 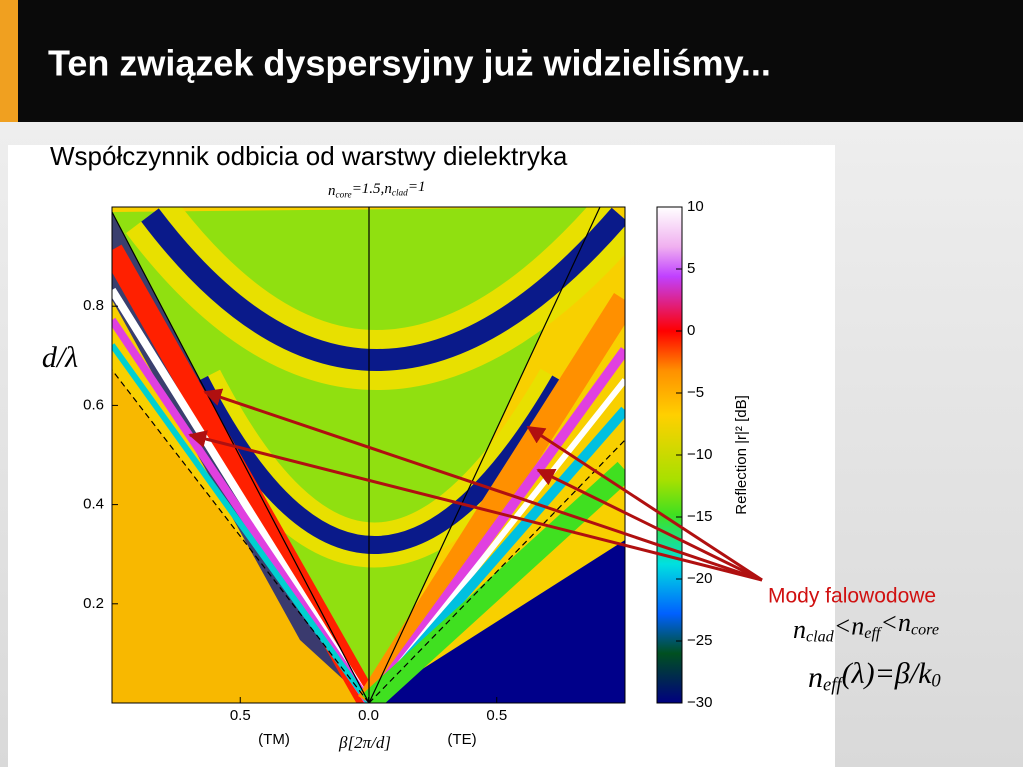 I want to click on formula: nclad<neff<ncore, so click(x=866, y=626).